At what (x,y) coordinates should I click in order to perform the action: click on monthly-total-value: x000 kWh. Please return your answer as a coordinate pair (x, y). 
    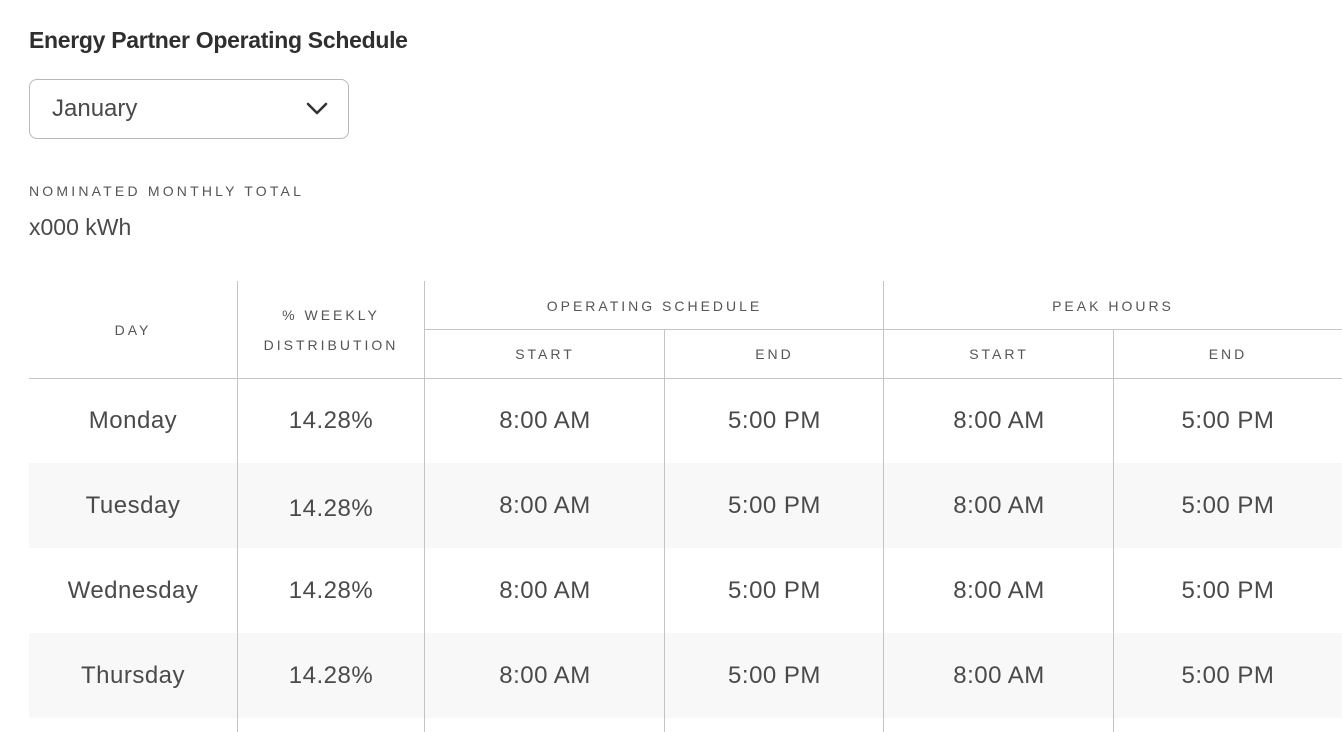
    Looking at the image, I should click on (80, 227).